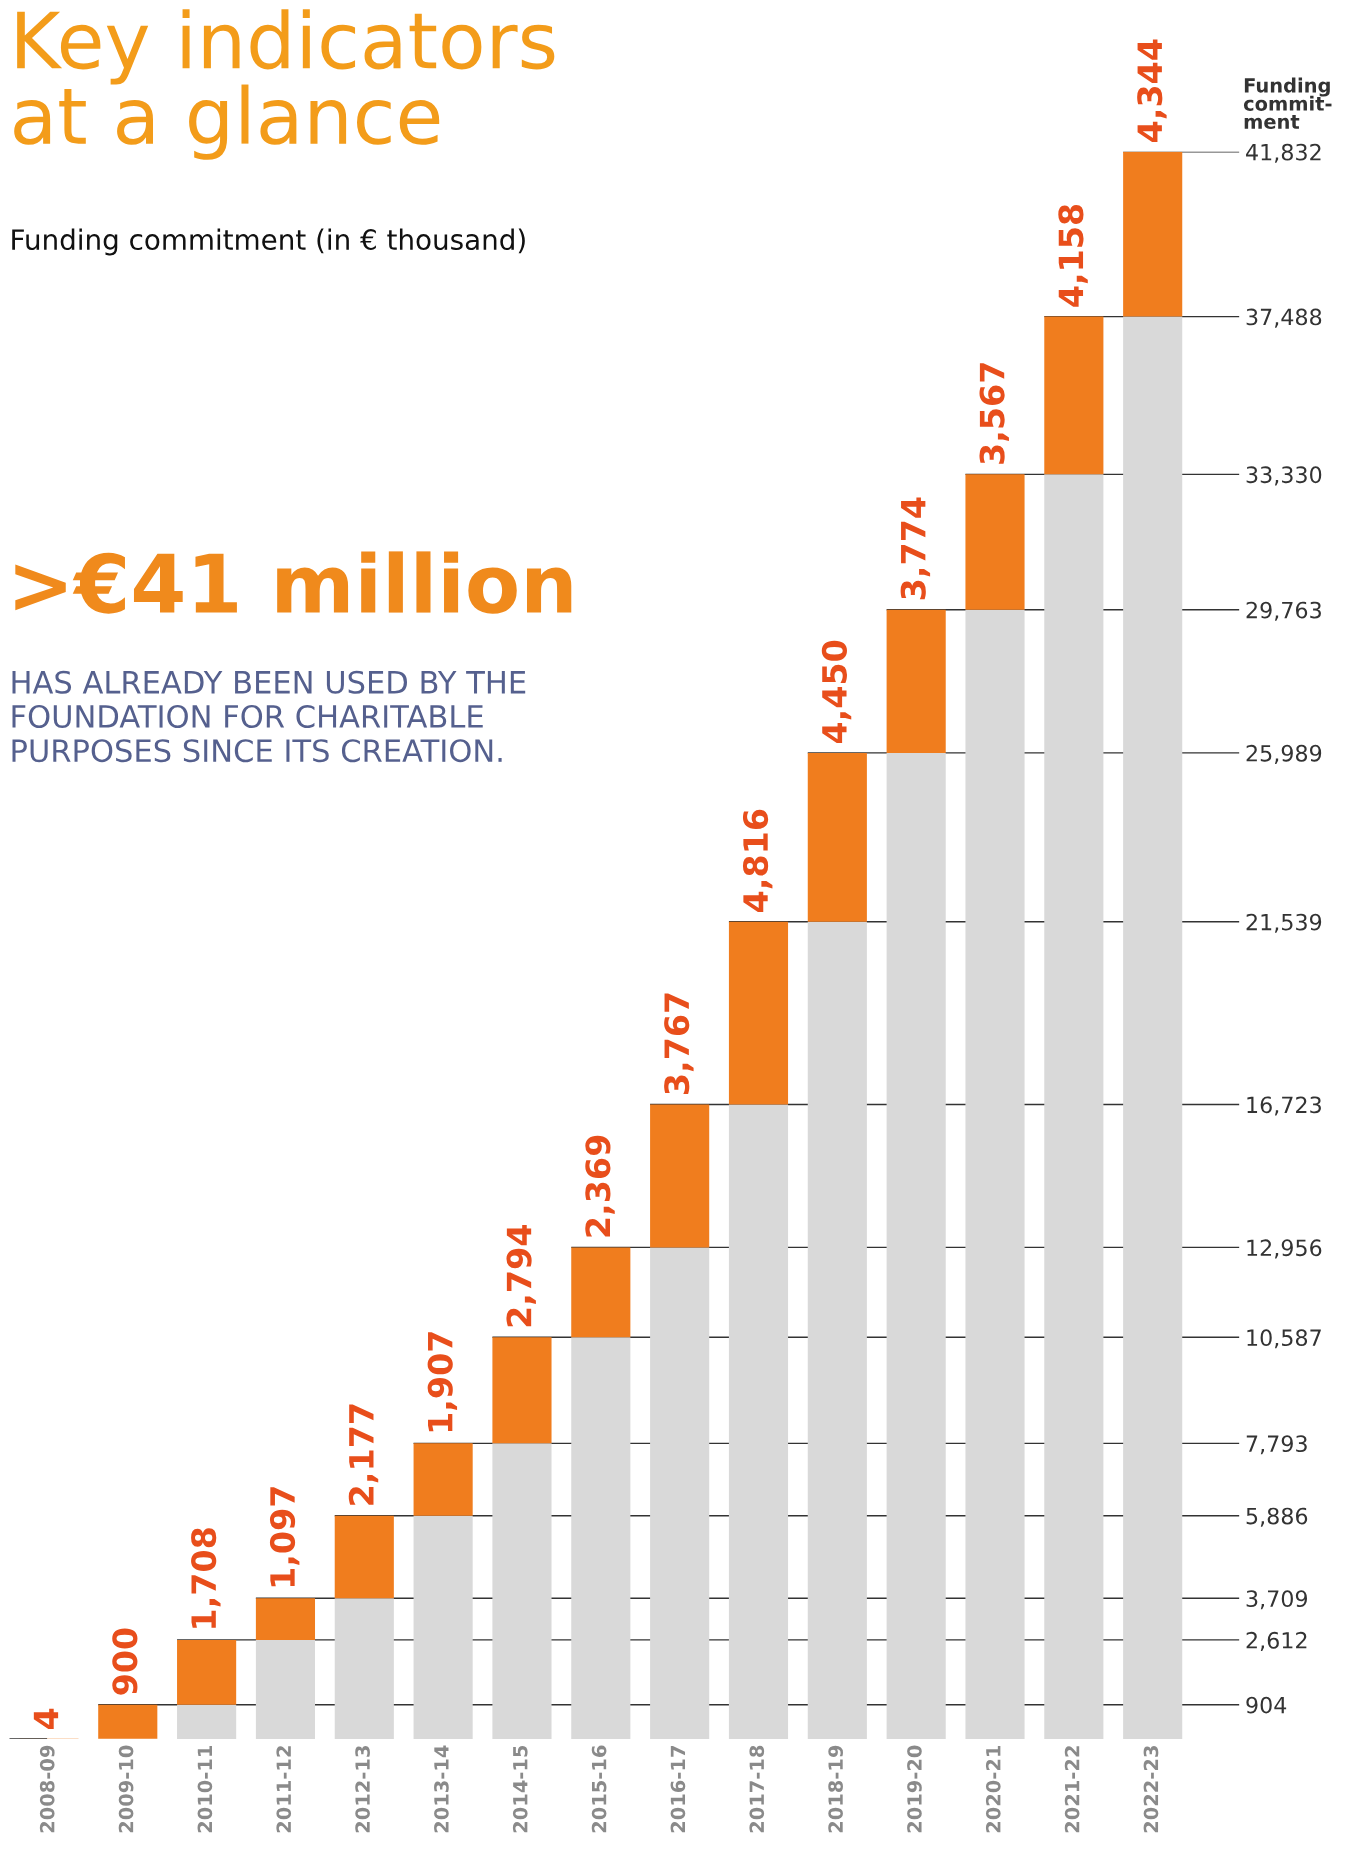 This screenshot has width=1359, height=1851. Describe the element at coordinates (599, 1789) in the screenshot. I see `x-tick-label: 2015-16` at that location.